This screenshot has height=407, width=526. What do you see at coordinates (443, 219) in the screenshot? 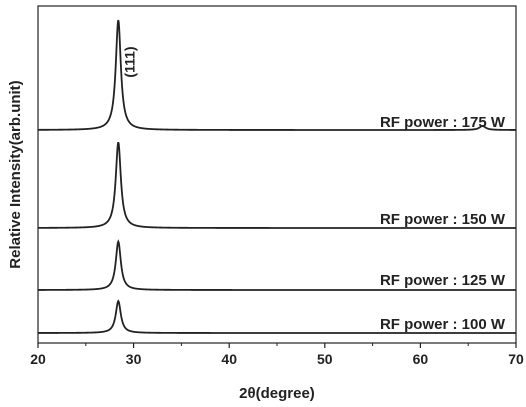
I see `series-label-150w: RF power : 150 W` at bounding box center [443, 219].